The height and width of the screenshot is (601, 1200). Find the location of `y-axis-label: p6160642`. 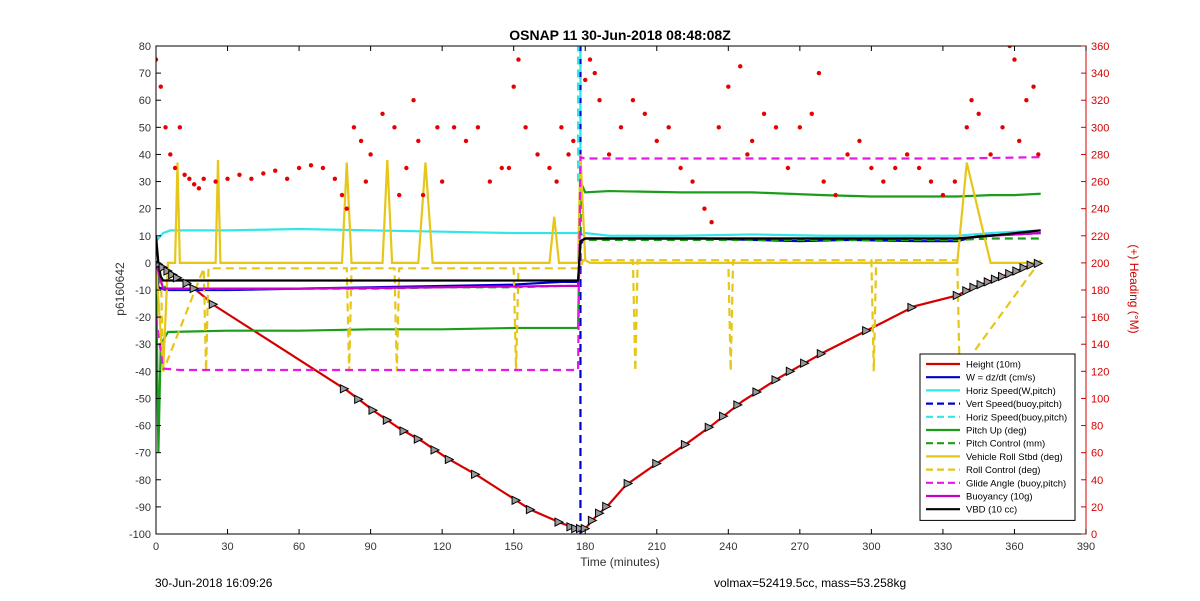

y-axis-label: p6160642 is located at coordinates (120, 289).